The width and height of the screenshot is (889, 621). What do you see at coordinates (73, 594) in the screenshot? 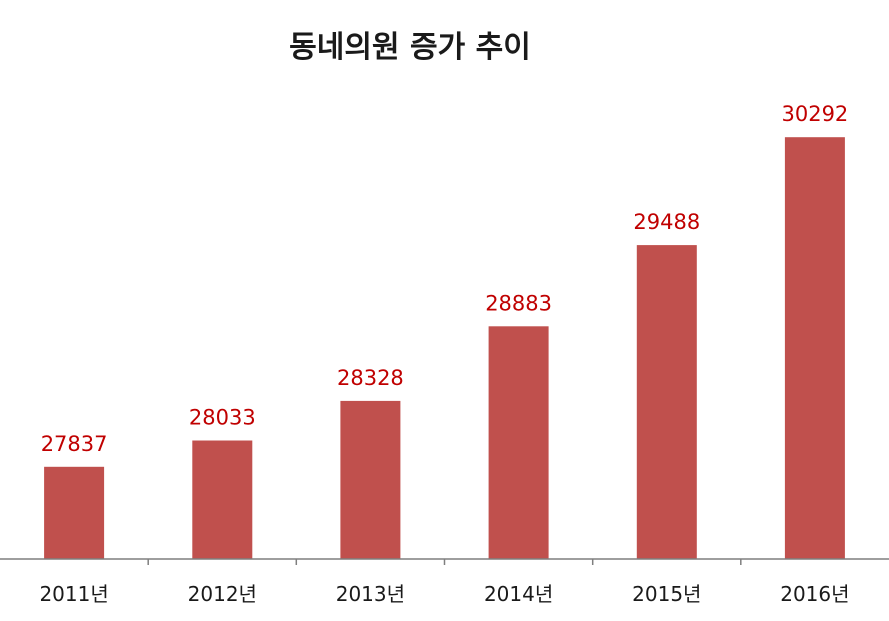
I see `x-tick-label-0: 2011년` at bounding box center [73, 594].